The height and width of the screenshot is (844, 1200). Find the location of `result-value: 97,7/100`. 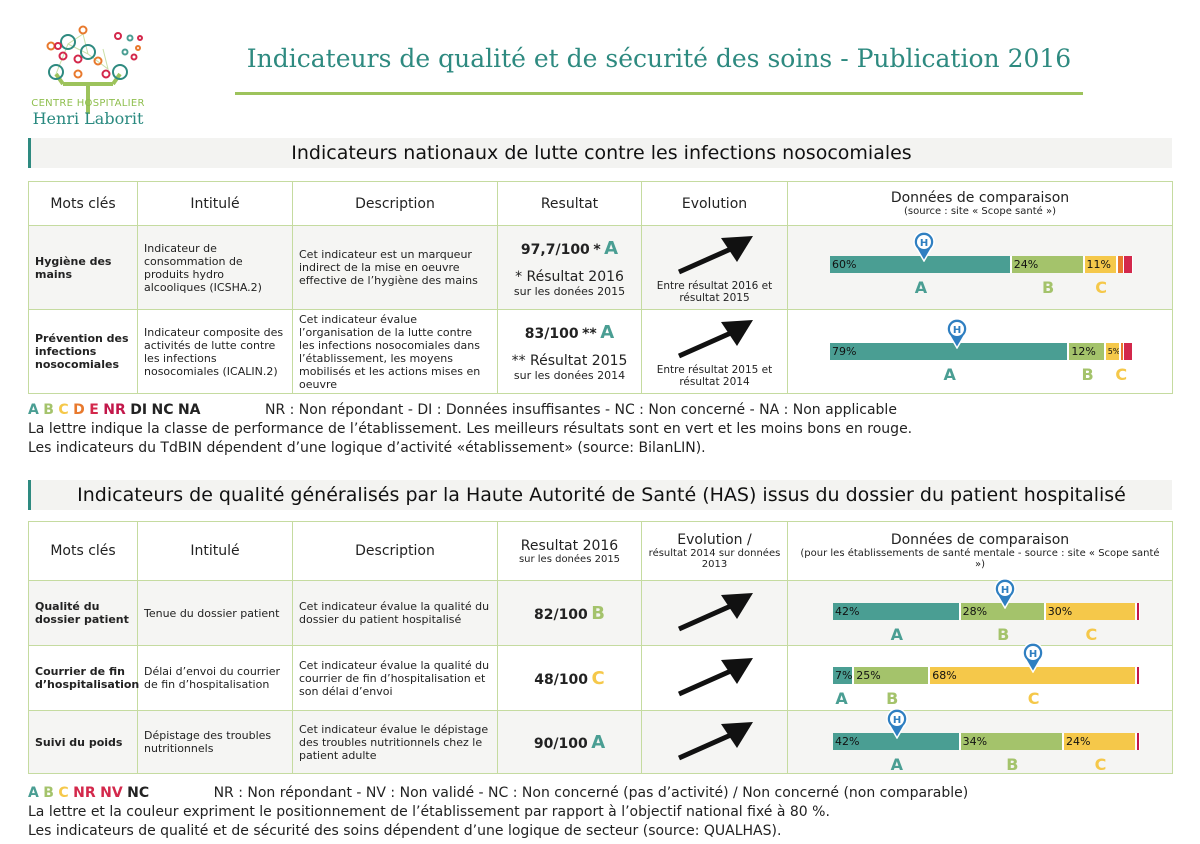

result-value: 97,7/100 is located at coordinates (555, 249).